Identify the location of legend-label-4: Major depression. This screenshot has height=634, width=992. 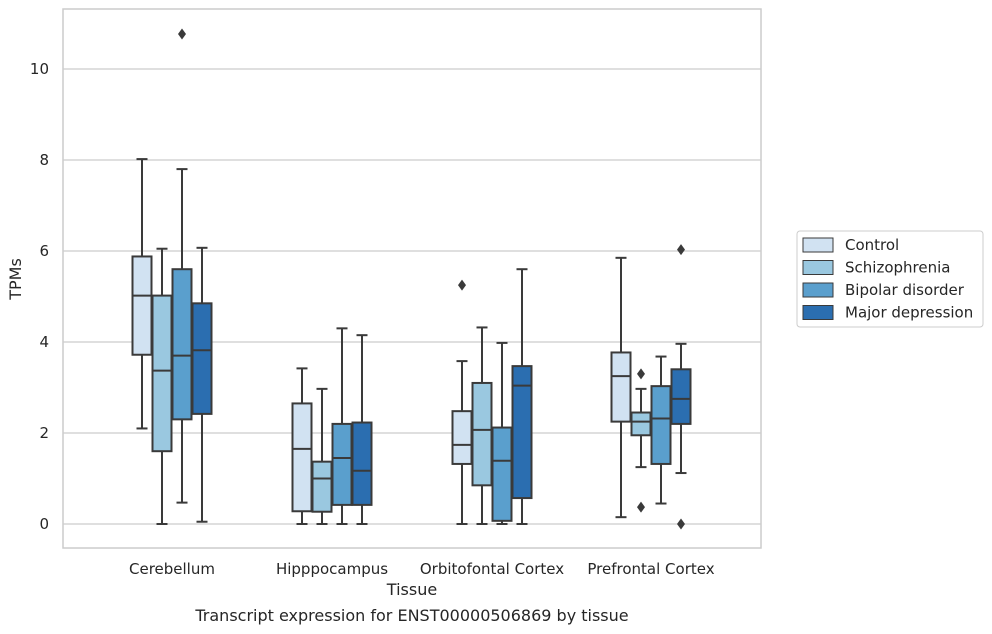
(909, 313).